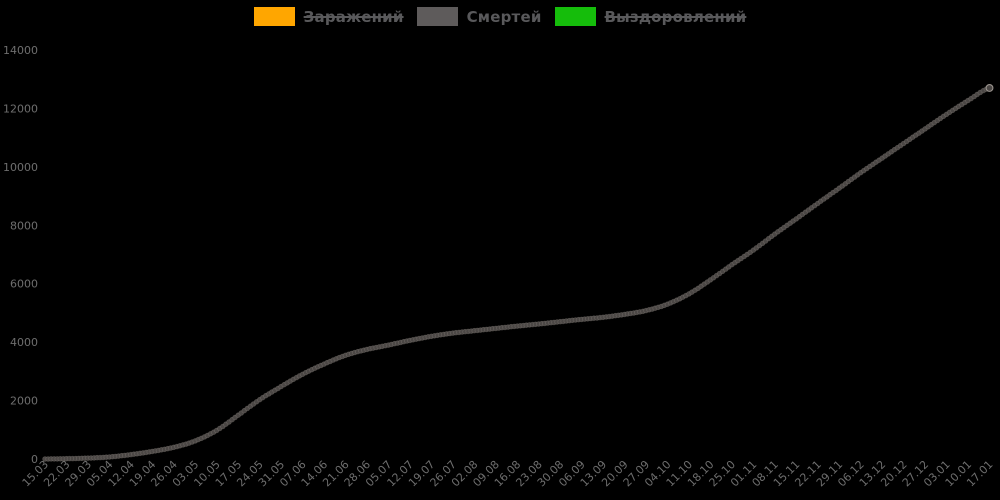  Describe the element at coordinates (353, 16) in the screenshot. I see `legend-label: Заражений` at that location.